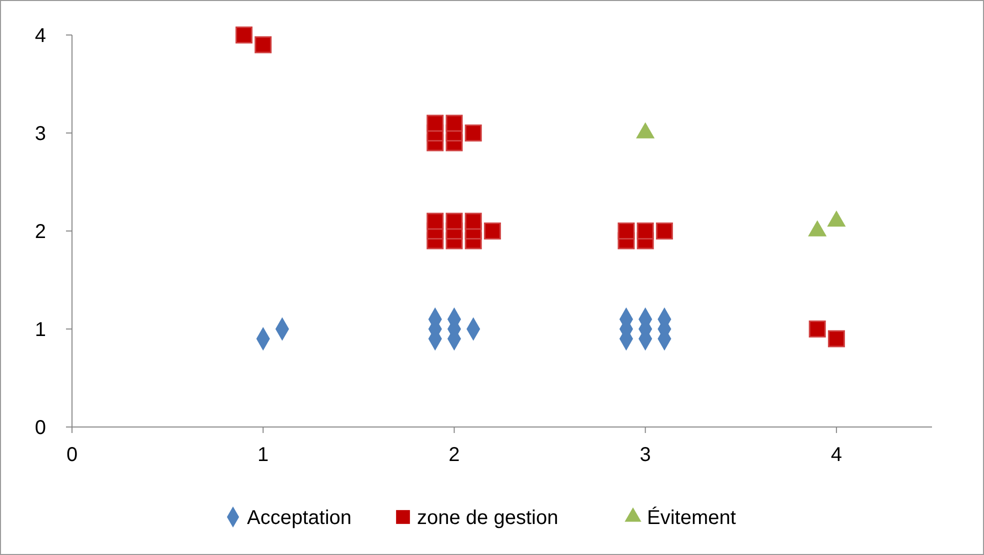 This screenshot has height=555, width=984. Describe the element at coordinates (263, 455) in the screenshot. I see `x-tick-label: 1` at that location.